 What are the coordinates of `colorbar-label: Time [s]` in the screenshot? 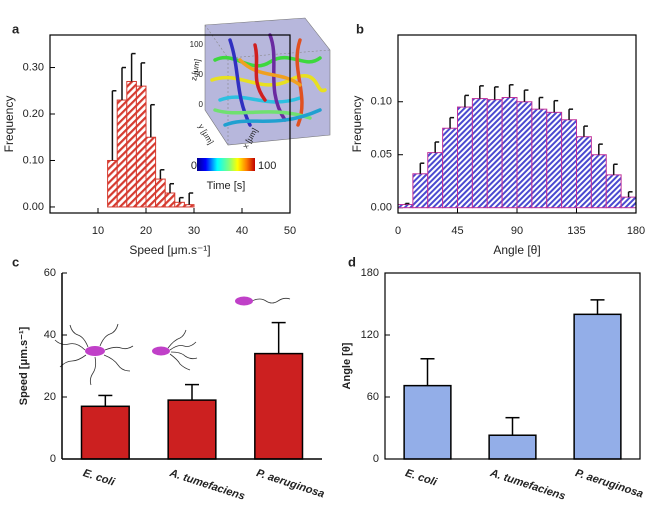 It's located at (226, 186).